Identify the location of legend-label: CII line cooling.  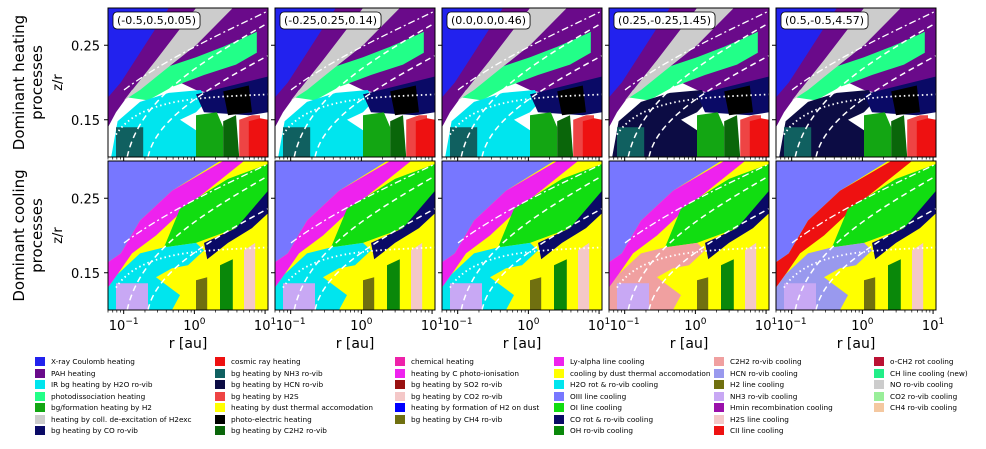
(757, 430).